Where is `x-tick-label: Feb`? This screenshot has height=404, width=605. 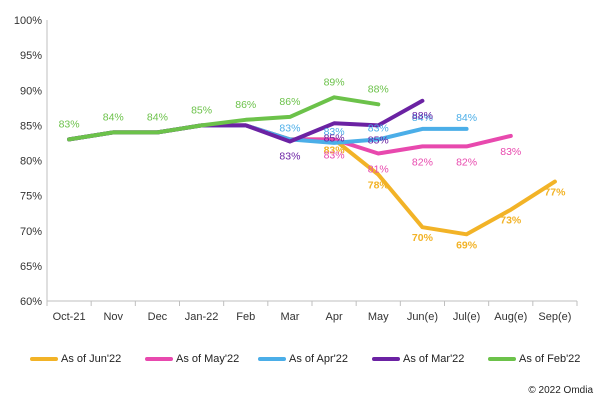
x-tick-label: Feb is located at coordinates (245, 317).